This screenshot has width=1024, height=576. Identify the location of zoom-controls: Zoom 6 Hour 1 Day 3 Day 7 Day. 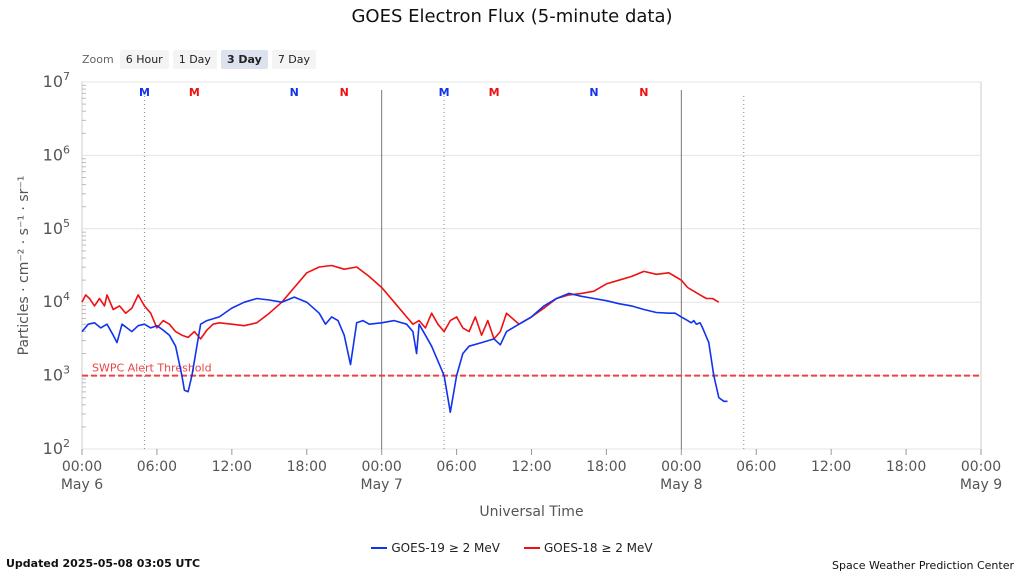
(199, 59).